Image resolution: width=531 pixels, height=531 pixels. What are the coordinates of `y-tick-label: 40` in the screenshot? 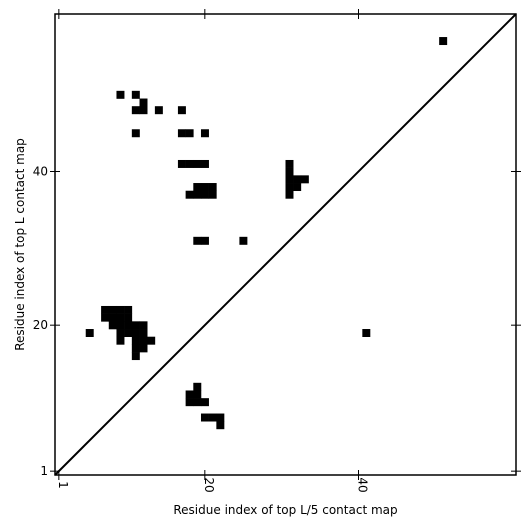 It's located at (40, 172).